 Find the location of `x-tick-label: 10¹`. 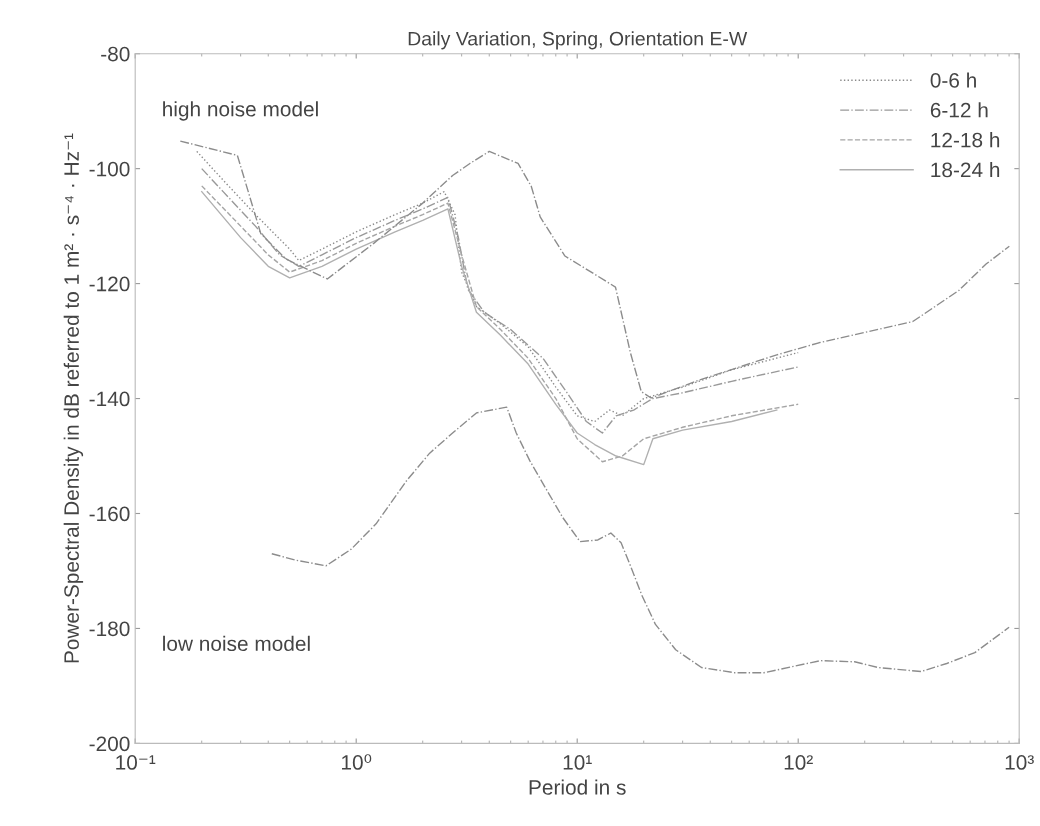

x-tick-label: 10¹ is located at coordinates (577, 762).